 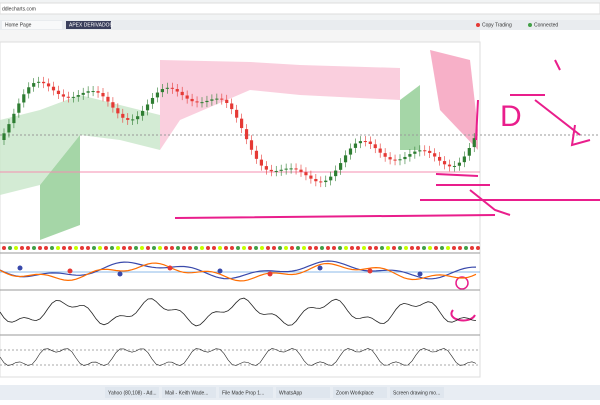 What do you see at coordinates (300, 25) in the screenshot?
I see `tab-row` at bounding box center [300, 25].